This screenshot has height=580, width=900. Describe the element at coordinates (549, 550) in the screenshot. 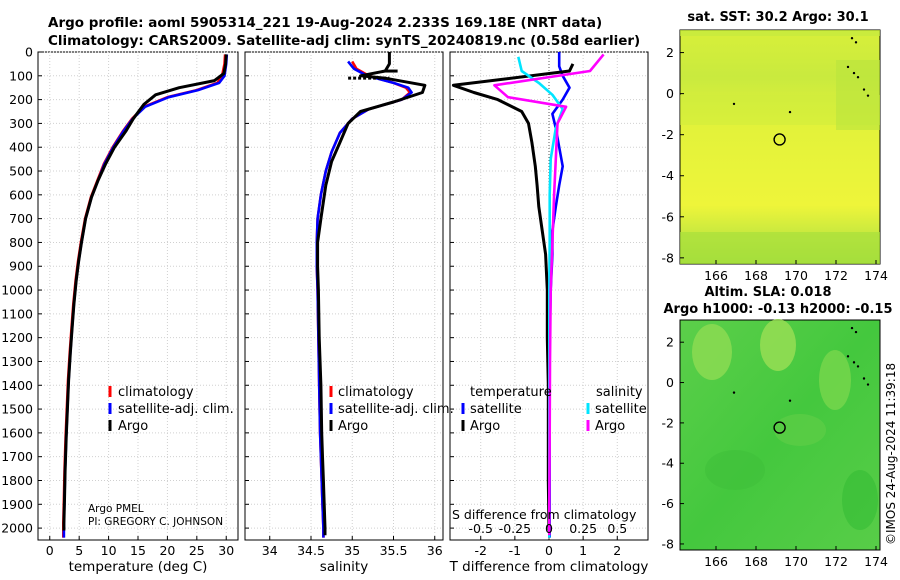

I see `x-tick-label: 0` at that location.